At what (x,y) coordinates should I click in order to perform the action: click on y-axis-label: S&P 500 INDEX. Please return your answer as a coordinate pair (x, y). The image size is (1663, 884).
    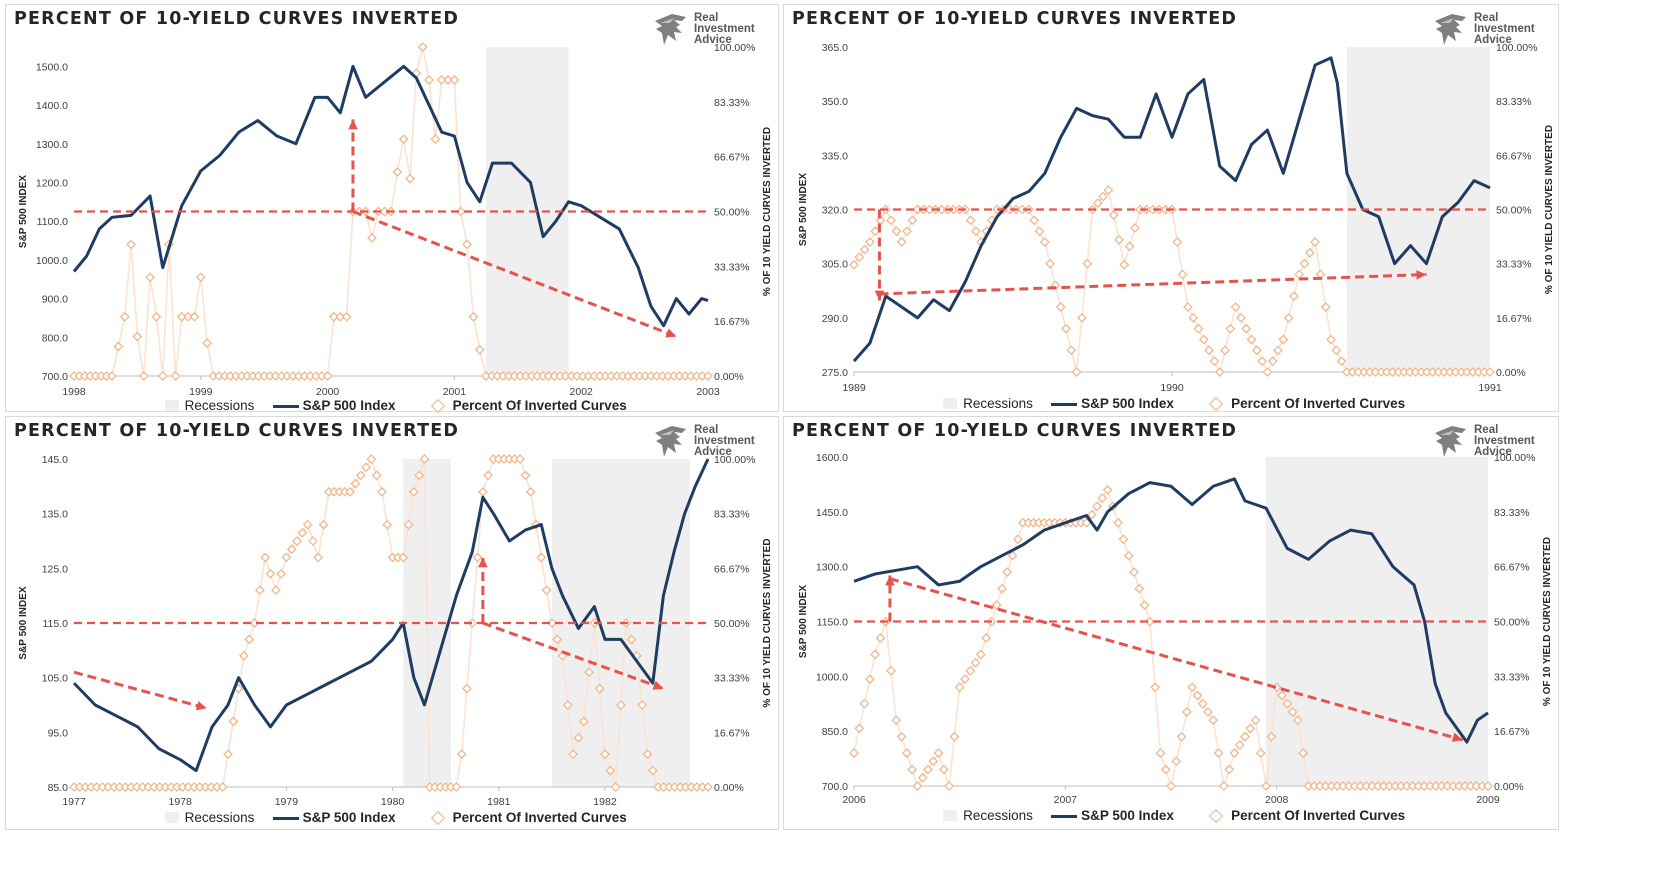
    Looking at the image, I should click on (23, 623).